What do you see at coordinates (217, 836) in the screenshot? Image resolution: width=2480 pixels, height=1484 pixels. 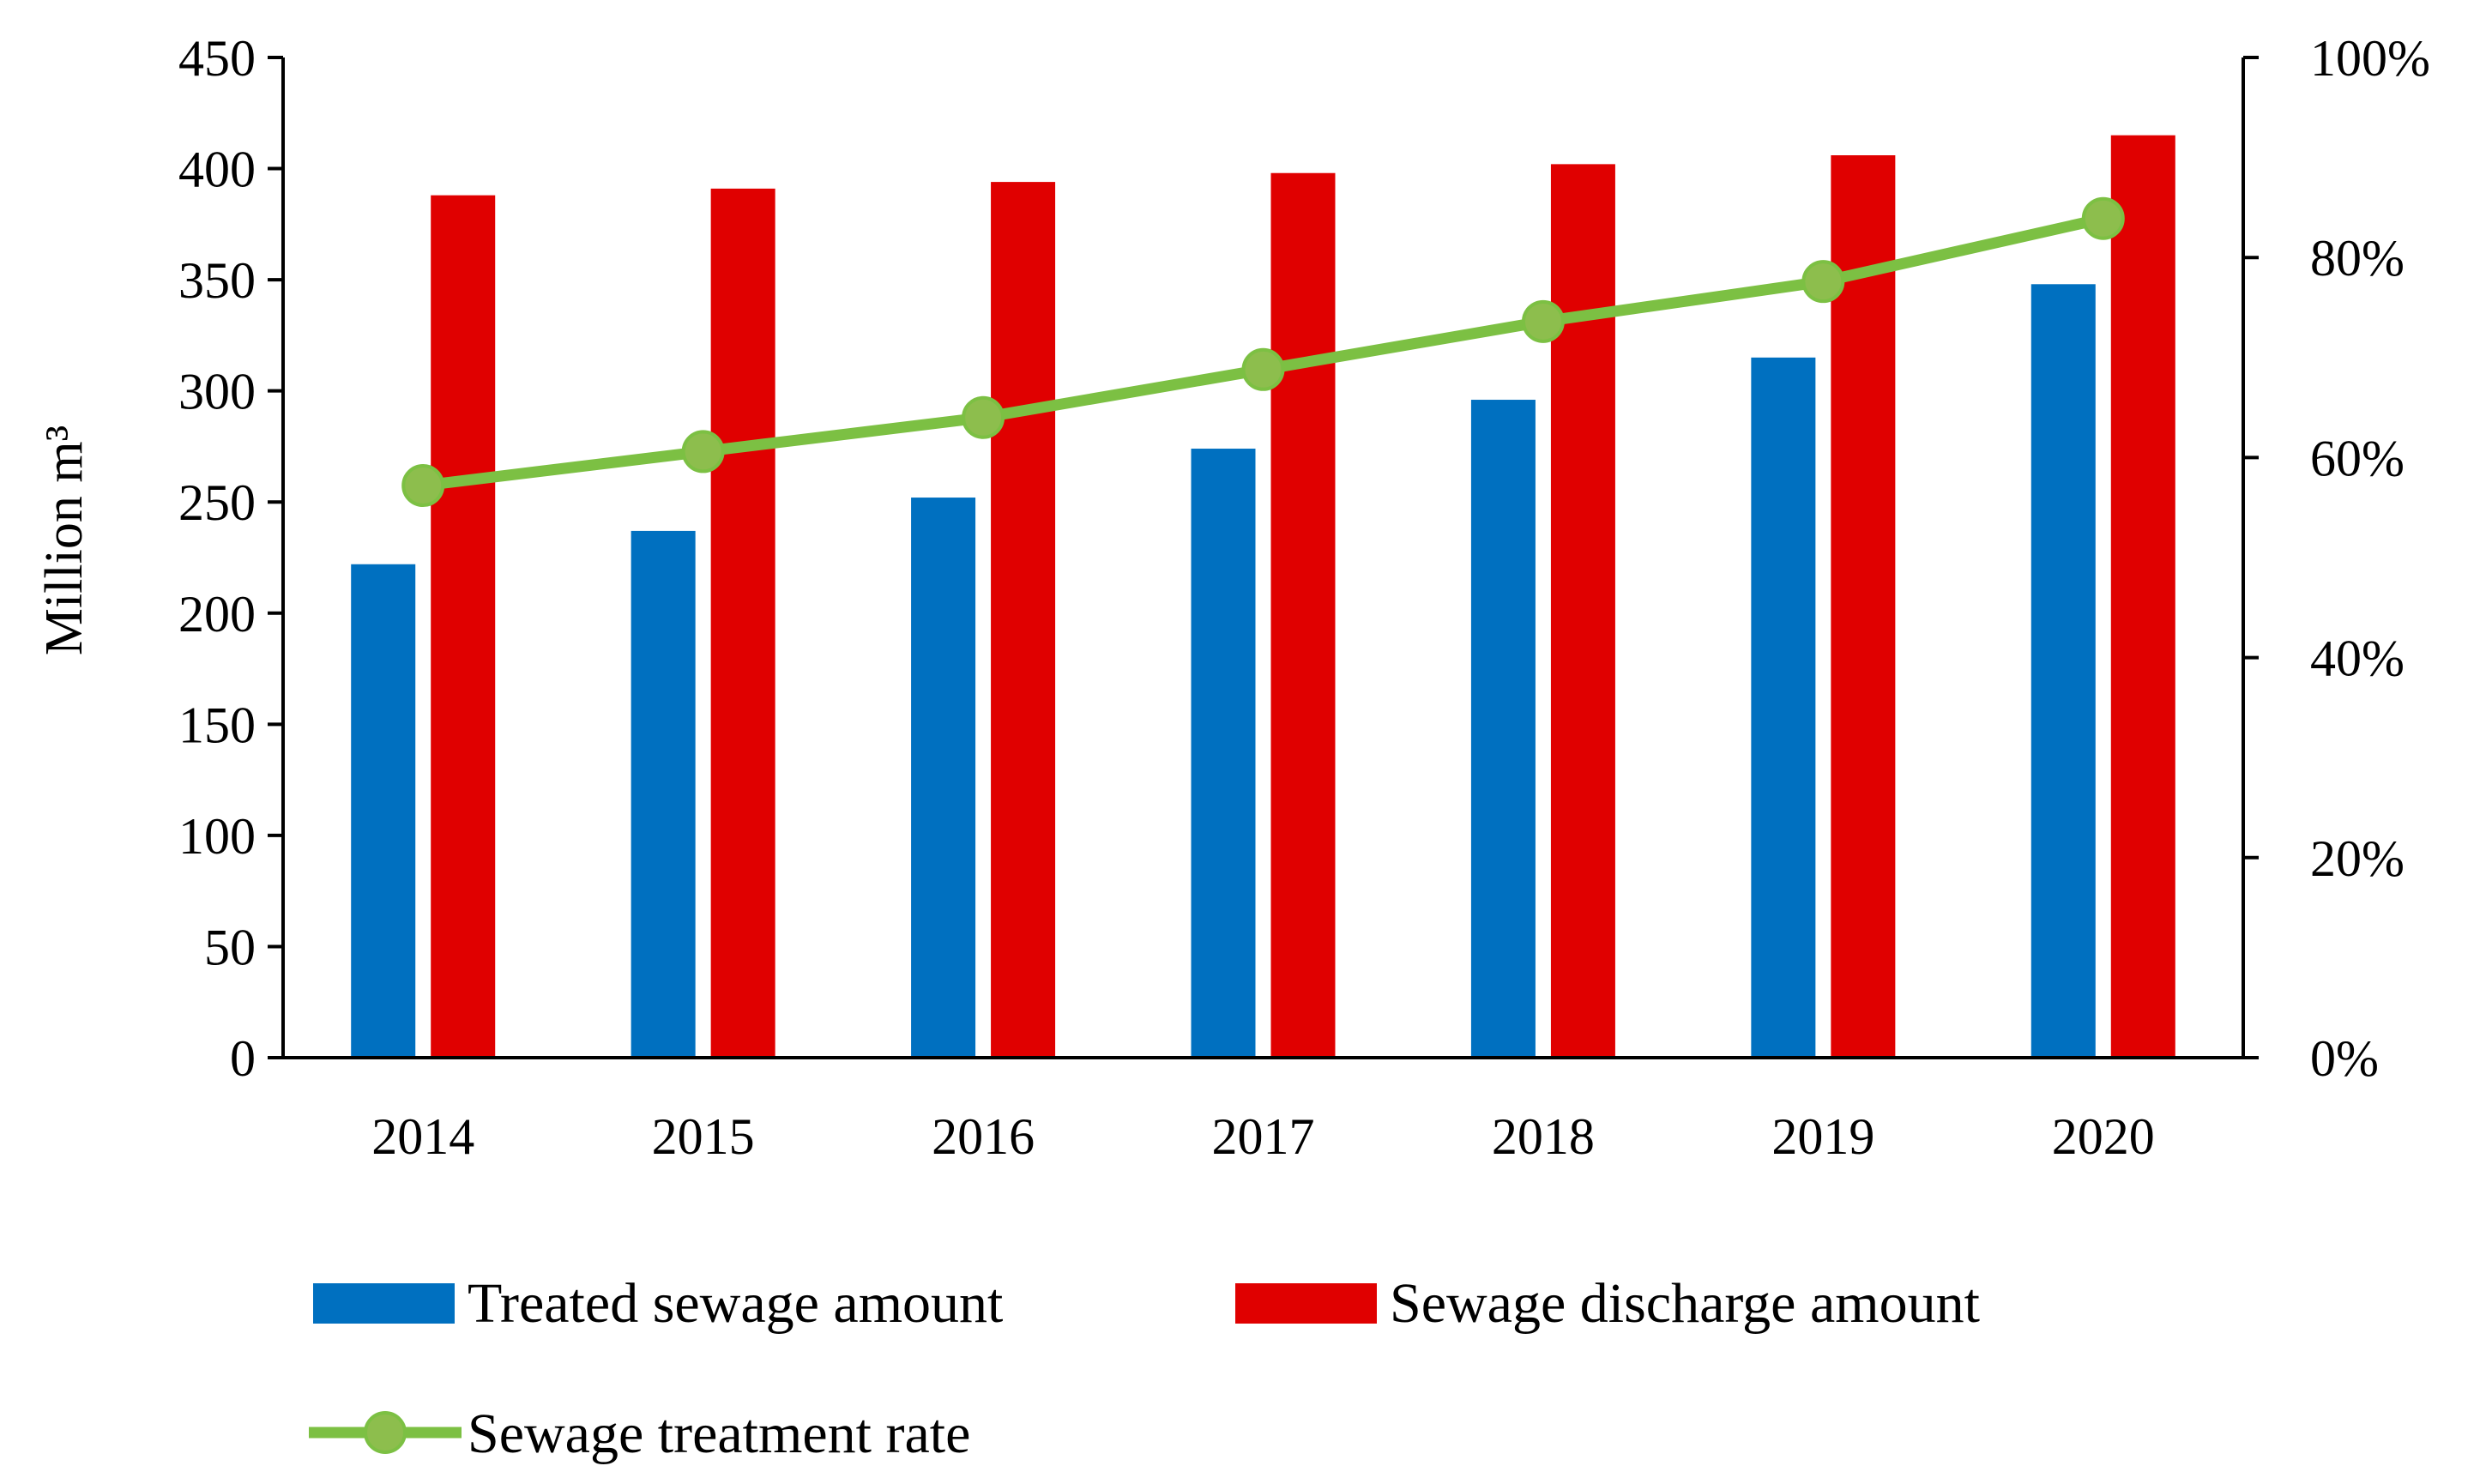 I see `y-tick-label: 100` at bounding box center [217, 836].